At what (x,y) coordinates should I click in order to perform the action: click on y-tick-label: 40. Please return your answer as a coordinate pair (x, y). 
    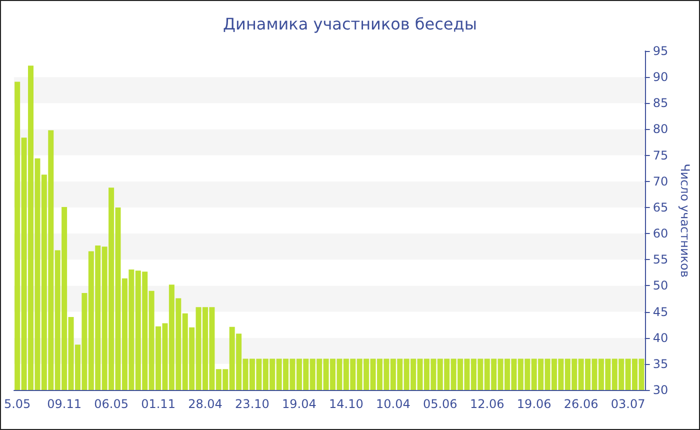
    Looking at the image, I should click on (660, 337).